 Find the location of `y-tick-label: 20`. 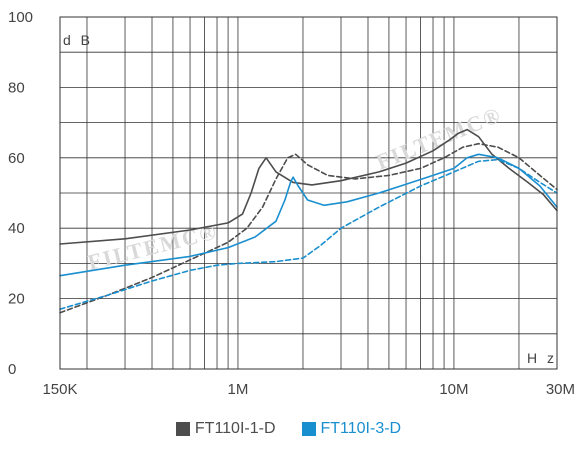

y-tick-label: 20 is located at coordinates (16, 299).